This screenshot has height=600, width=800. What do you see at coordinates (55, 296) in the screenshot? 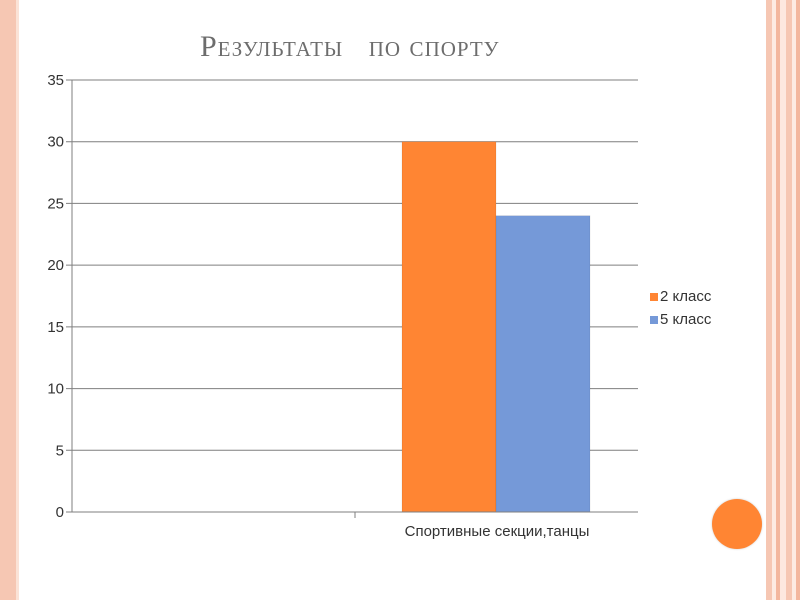
I see `y-axis-ticks: 0 5 10 15 20 25 30 35` at bounding box center [55, 296].